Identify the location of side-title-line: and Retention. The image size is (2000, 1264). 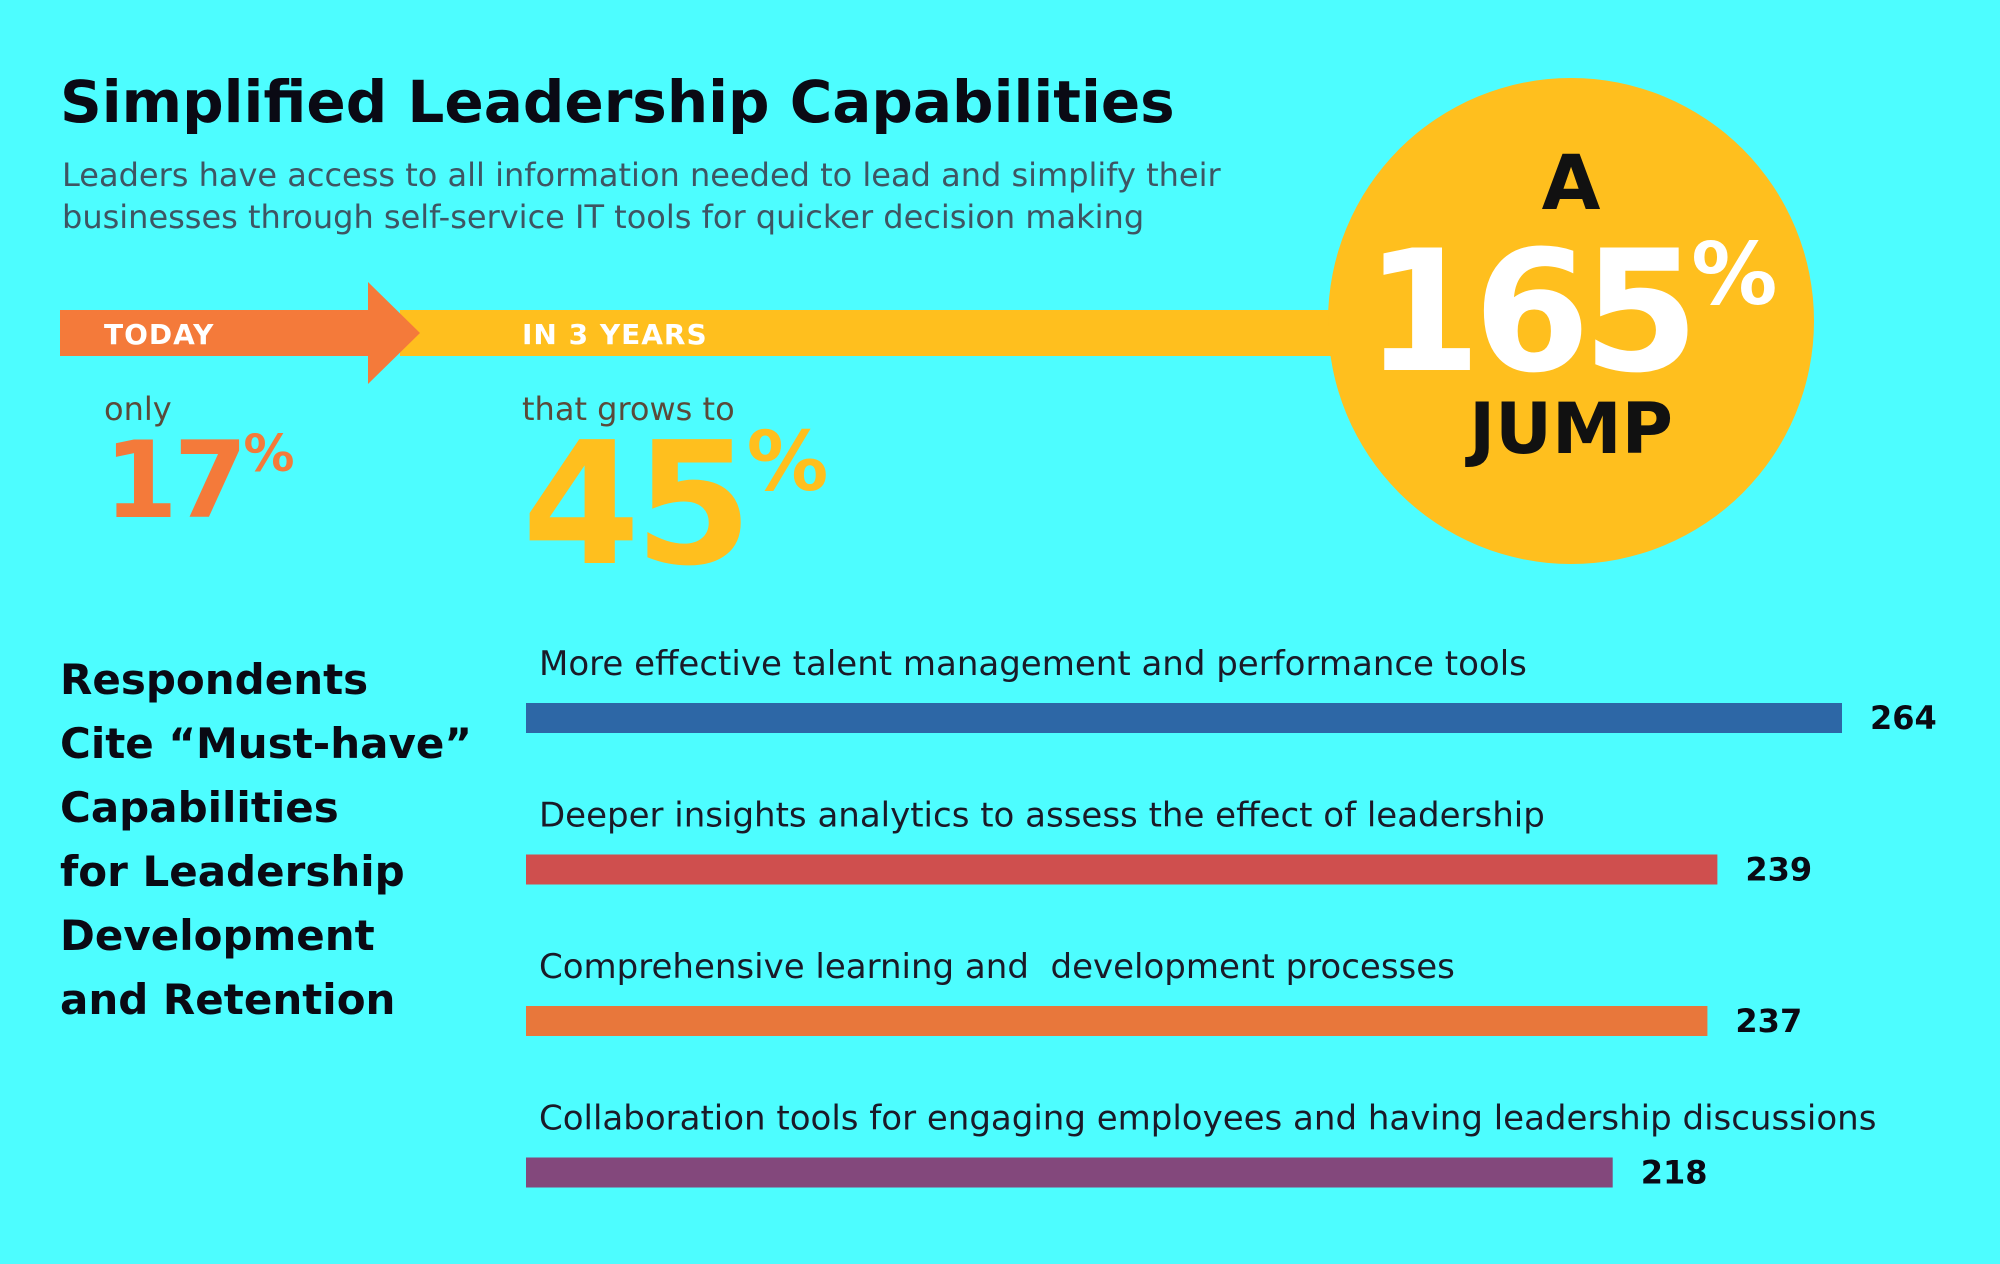
(228, 999).